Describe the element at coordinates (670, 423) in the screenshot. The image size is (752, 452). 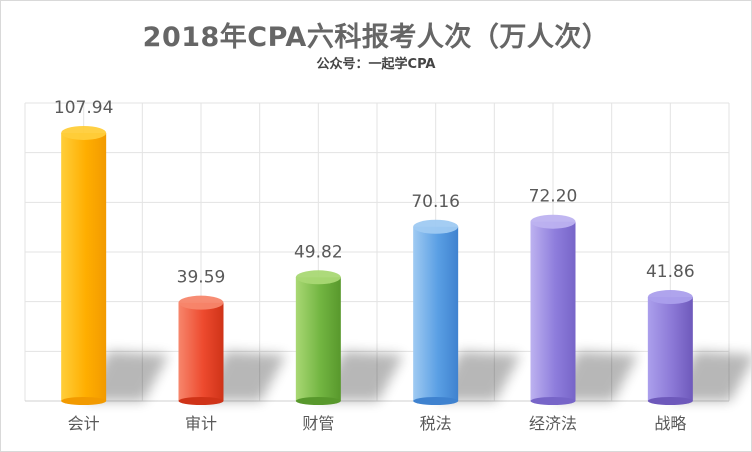
I see `category-label: 战略` at that location.